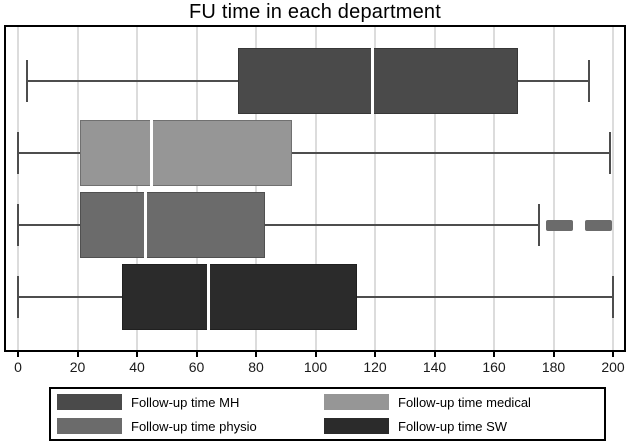 The image size is (630, 443). What do you see at coordinates (553, 367) in the screenshot?
I see `x-tick-label: 180` at bounding box center [553, 367].